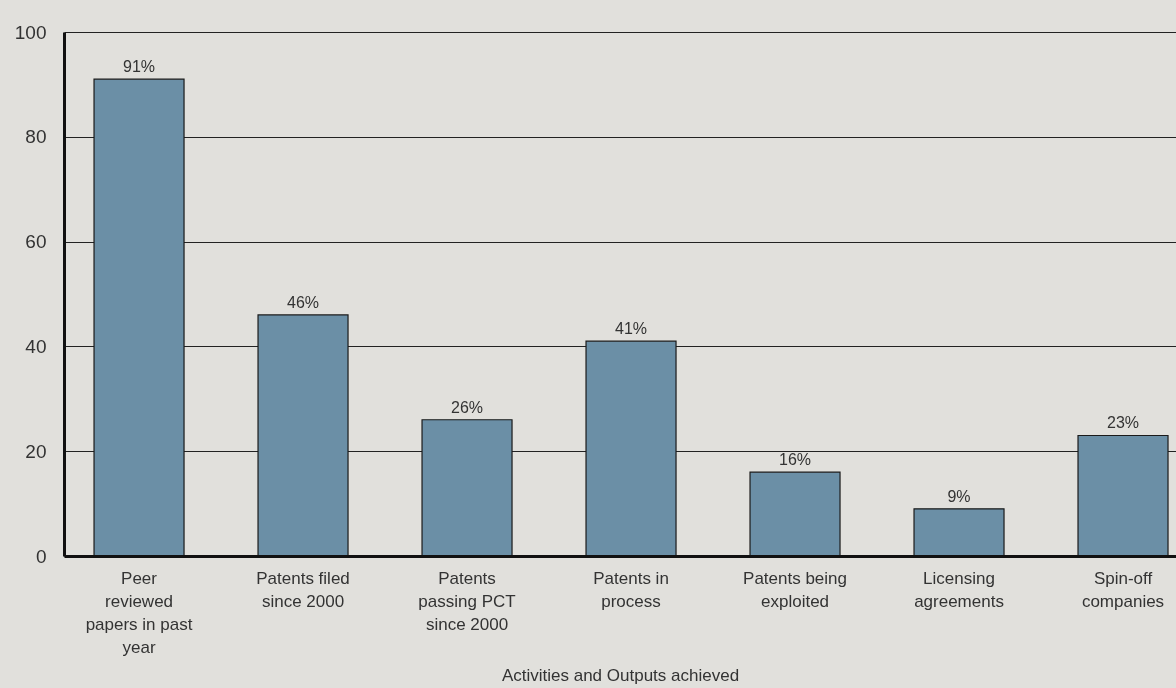 Image resolution: width=1176 pixels, height=688 pixels. Describe the element at coordinates (631, 589) in the screenshot. I see `x-tick-label: Patents in process` at that location.